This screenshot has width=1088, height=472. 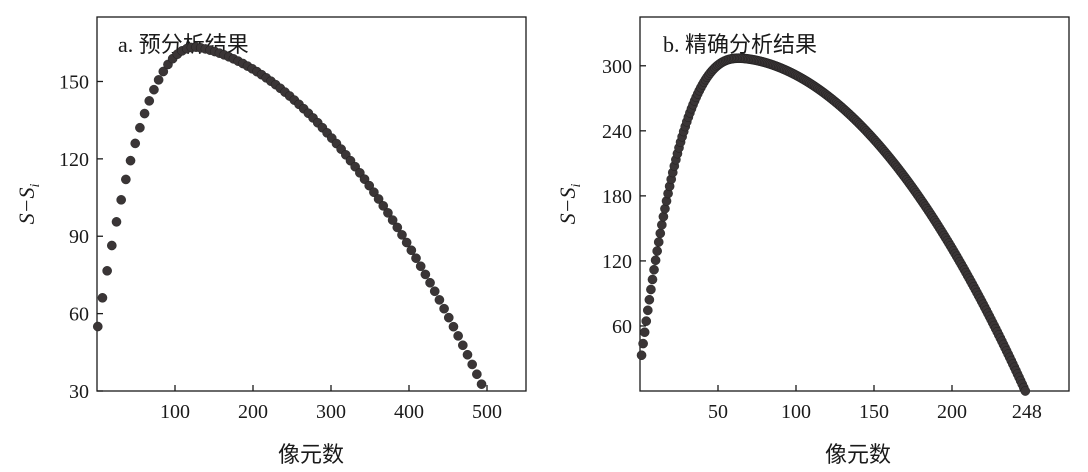 What do you see at coordinates (740, 44) in the screenshot?
I see `chart-title: b. 精确分析结果` at bounding box center [740, 44].